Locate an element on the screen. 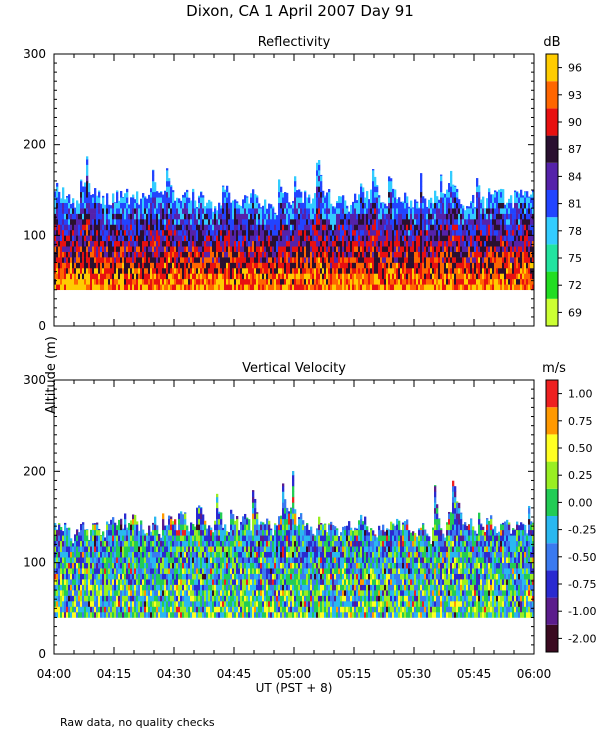 This screenshot has width=600, height=750. reflectivity-colorbar: 69 72 75 78 81 84 87 90 93 96 is located at coordinates (563, 190).